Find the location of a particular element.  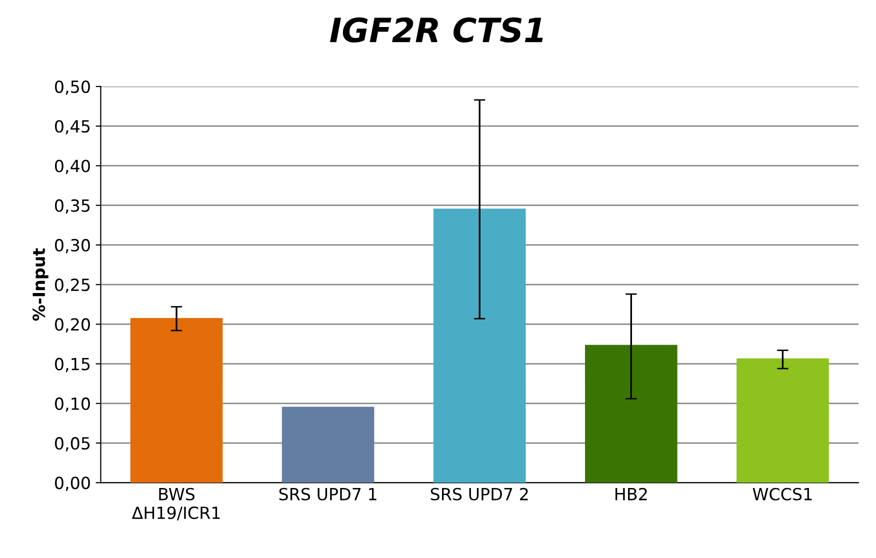

y-tick-label: 0,05 is located at coordinates (72, 444).